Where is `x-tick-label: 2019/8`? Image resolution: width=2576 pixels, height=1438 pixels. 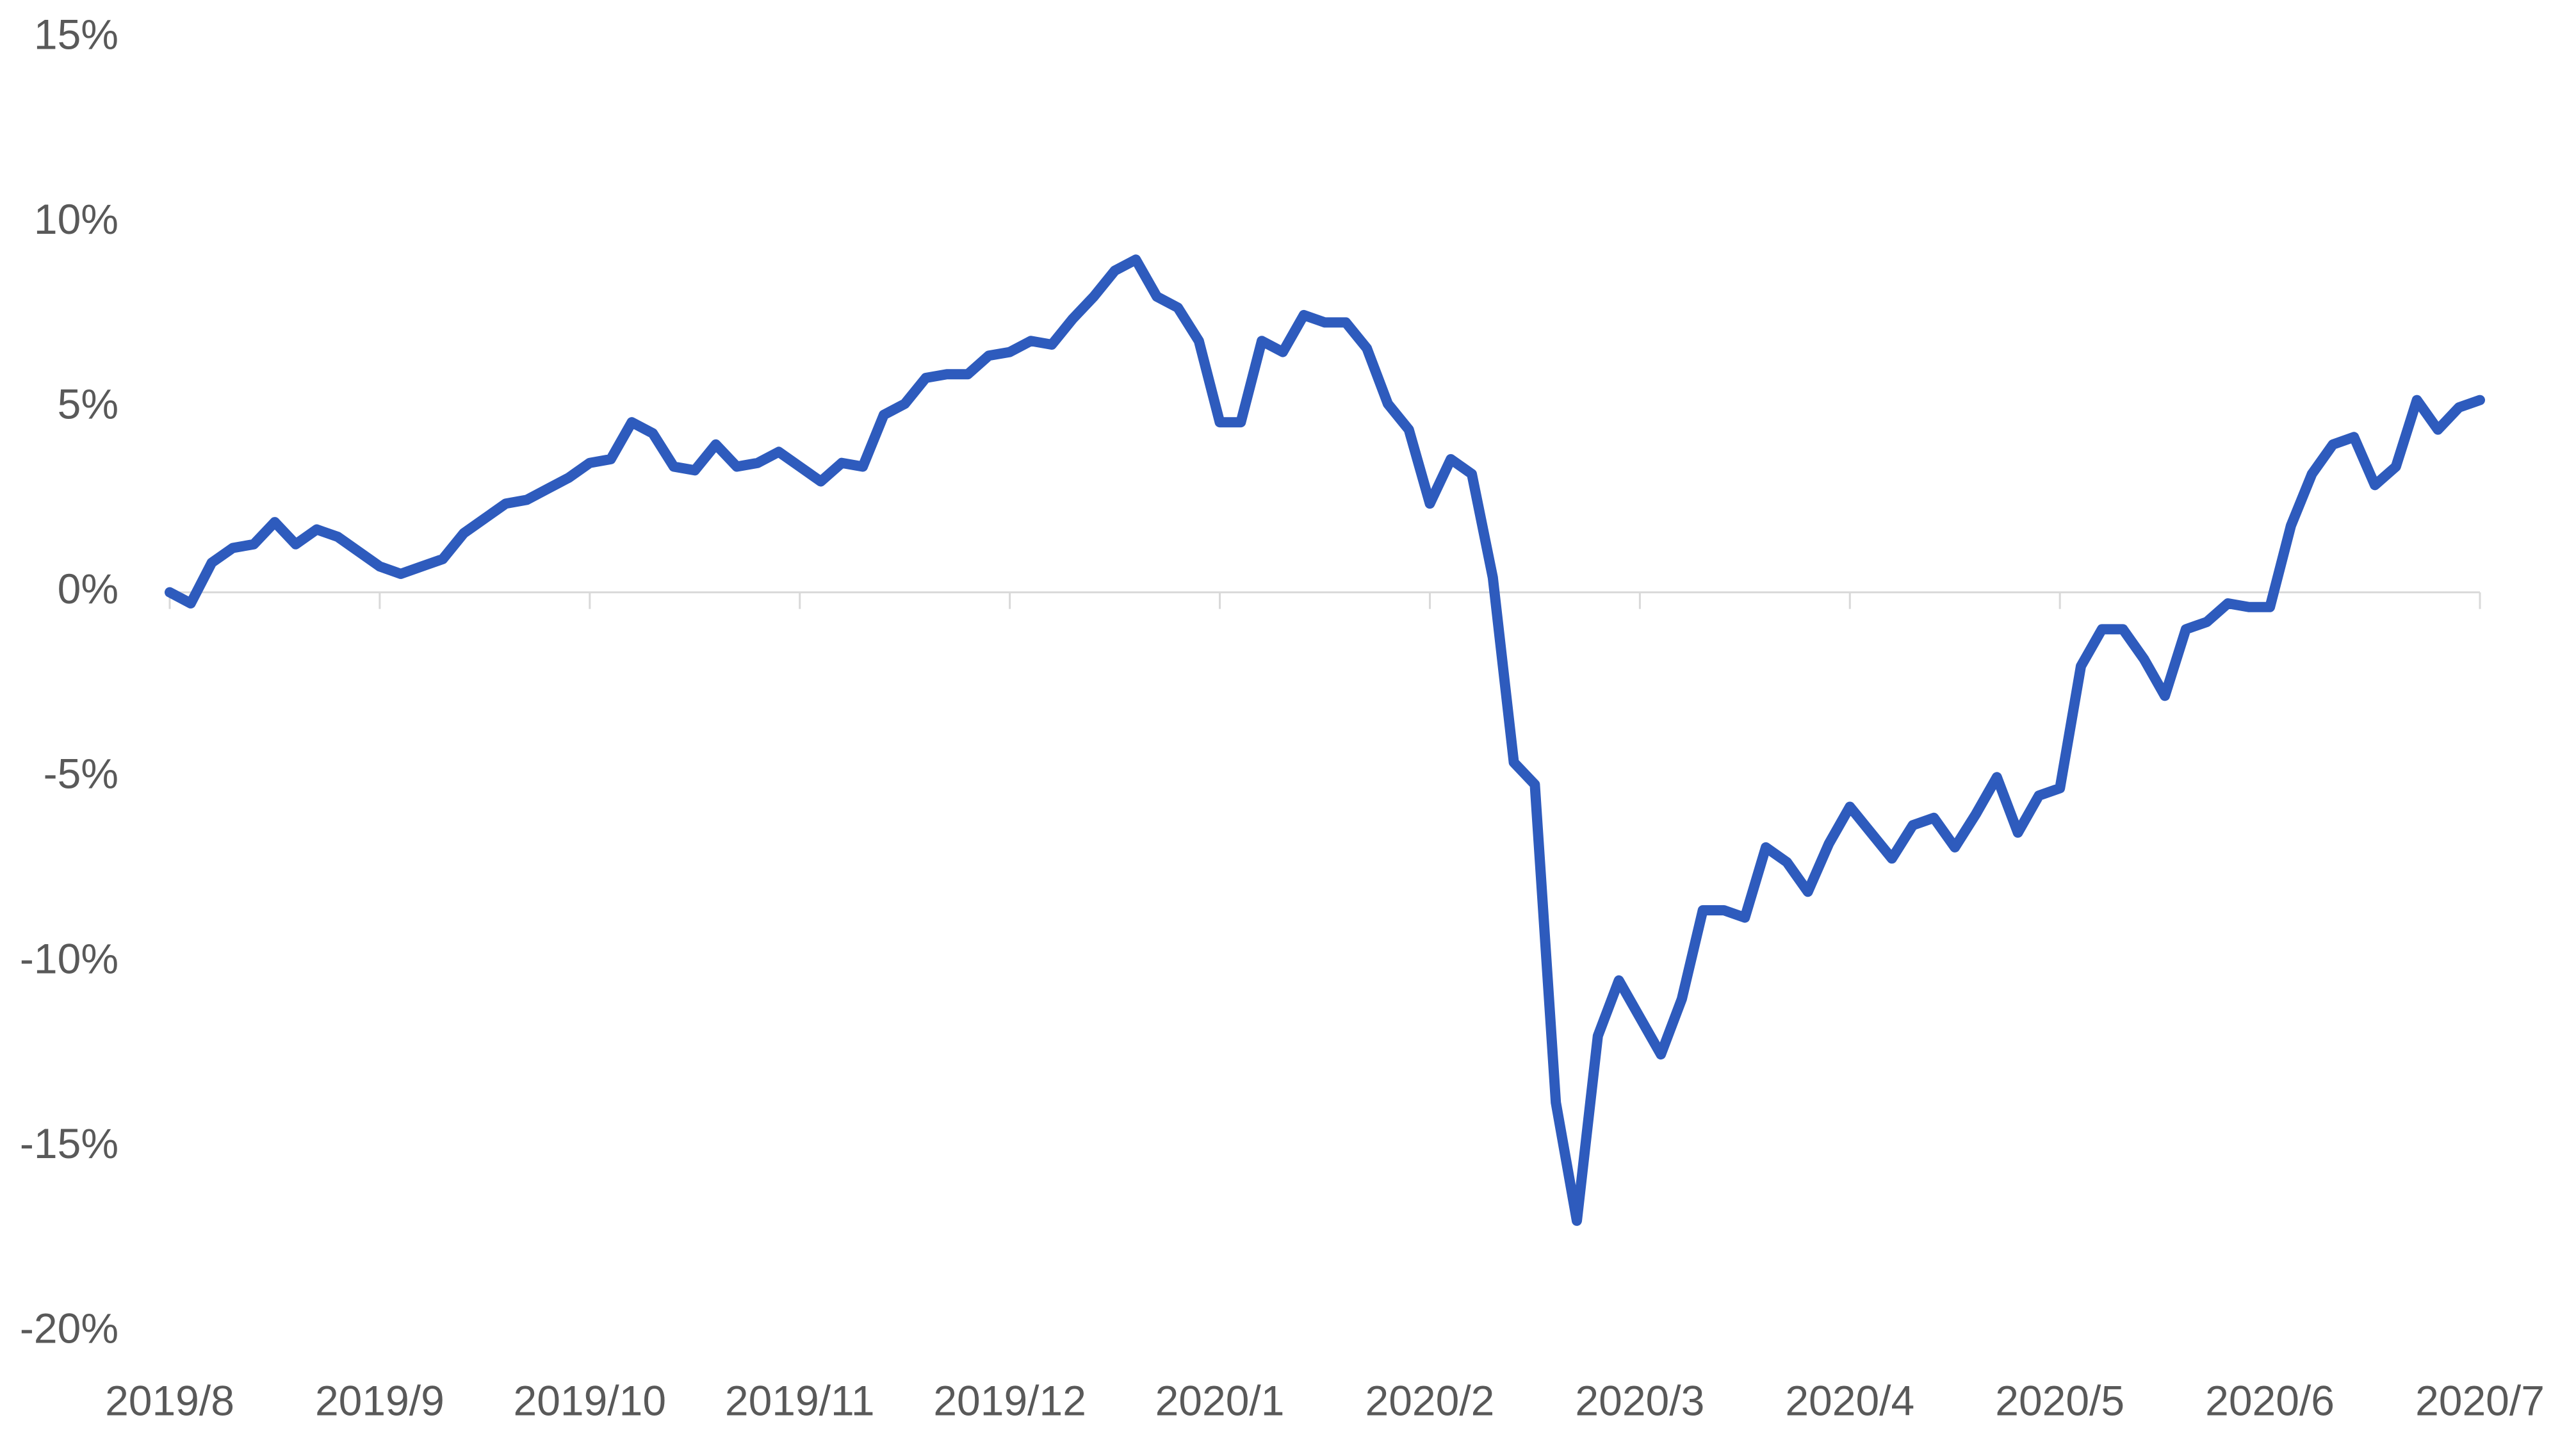
x-tick-label: 2019/8 is located at coordinates (169, 1400).